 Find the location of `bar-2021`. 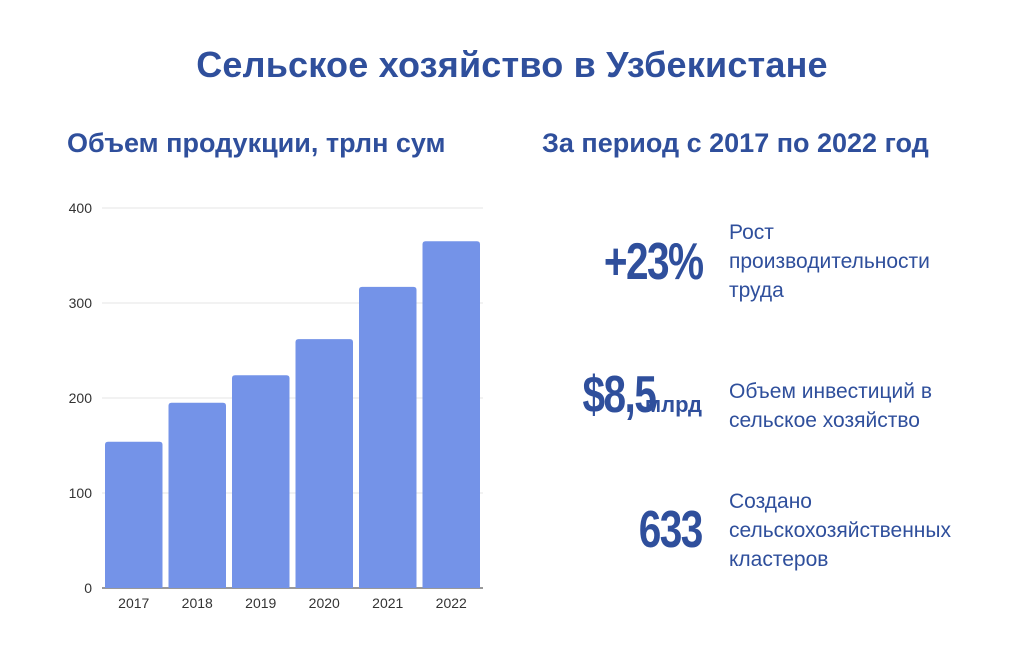

bar-2021 is located at coordinates (388, 437).